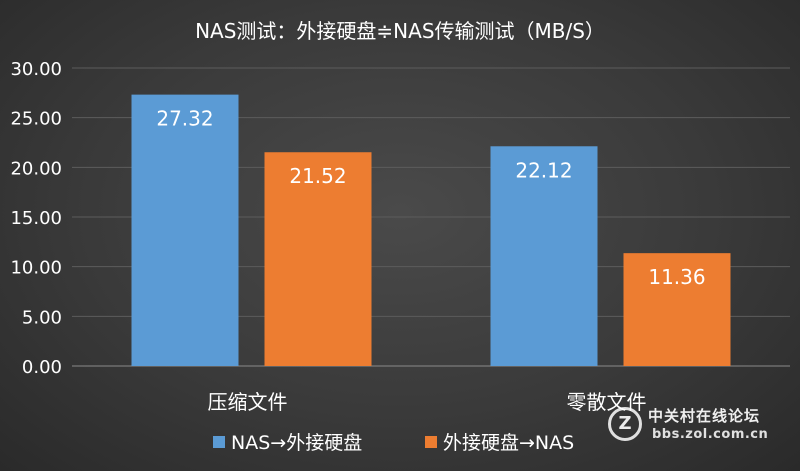  I want to click on data-label: 27.32, so click(184, 119).